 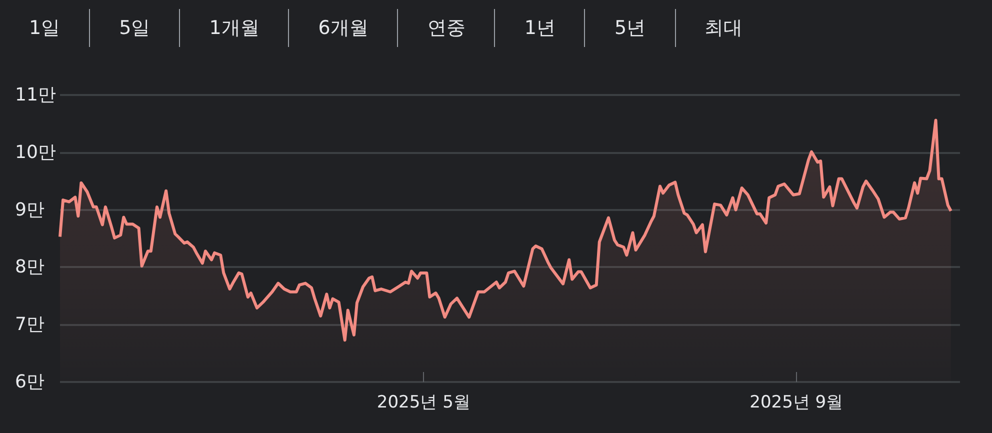 What do you see at coordinates (35, 95) in the screenshot?
I see `y-tick-label: 11만` at bounding box center [35, 95].